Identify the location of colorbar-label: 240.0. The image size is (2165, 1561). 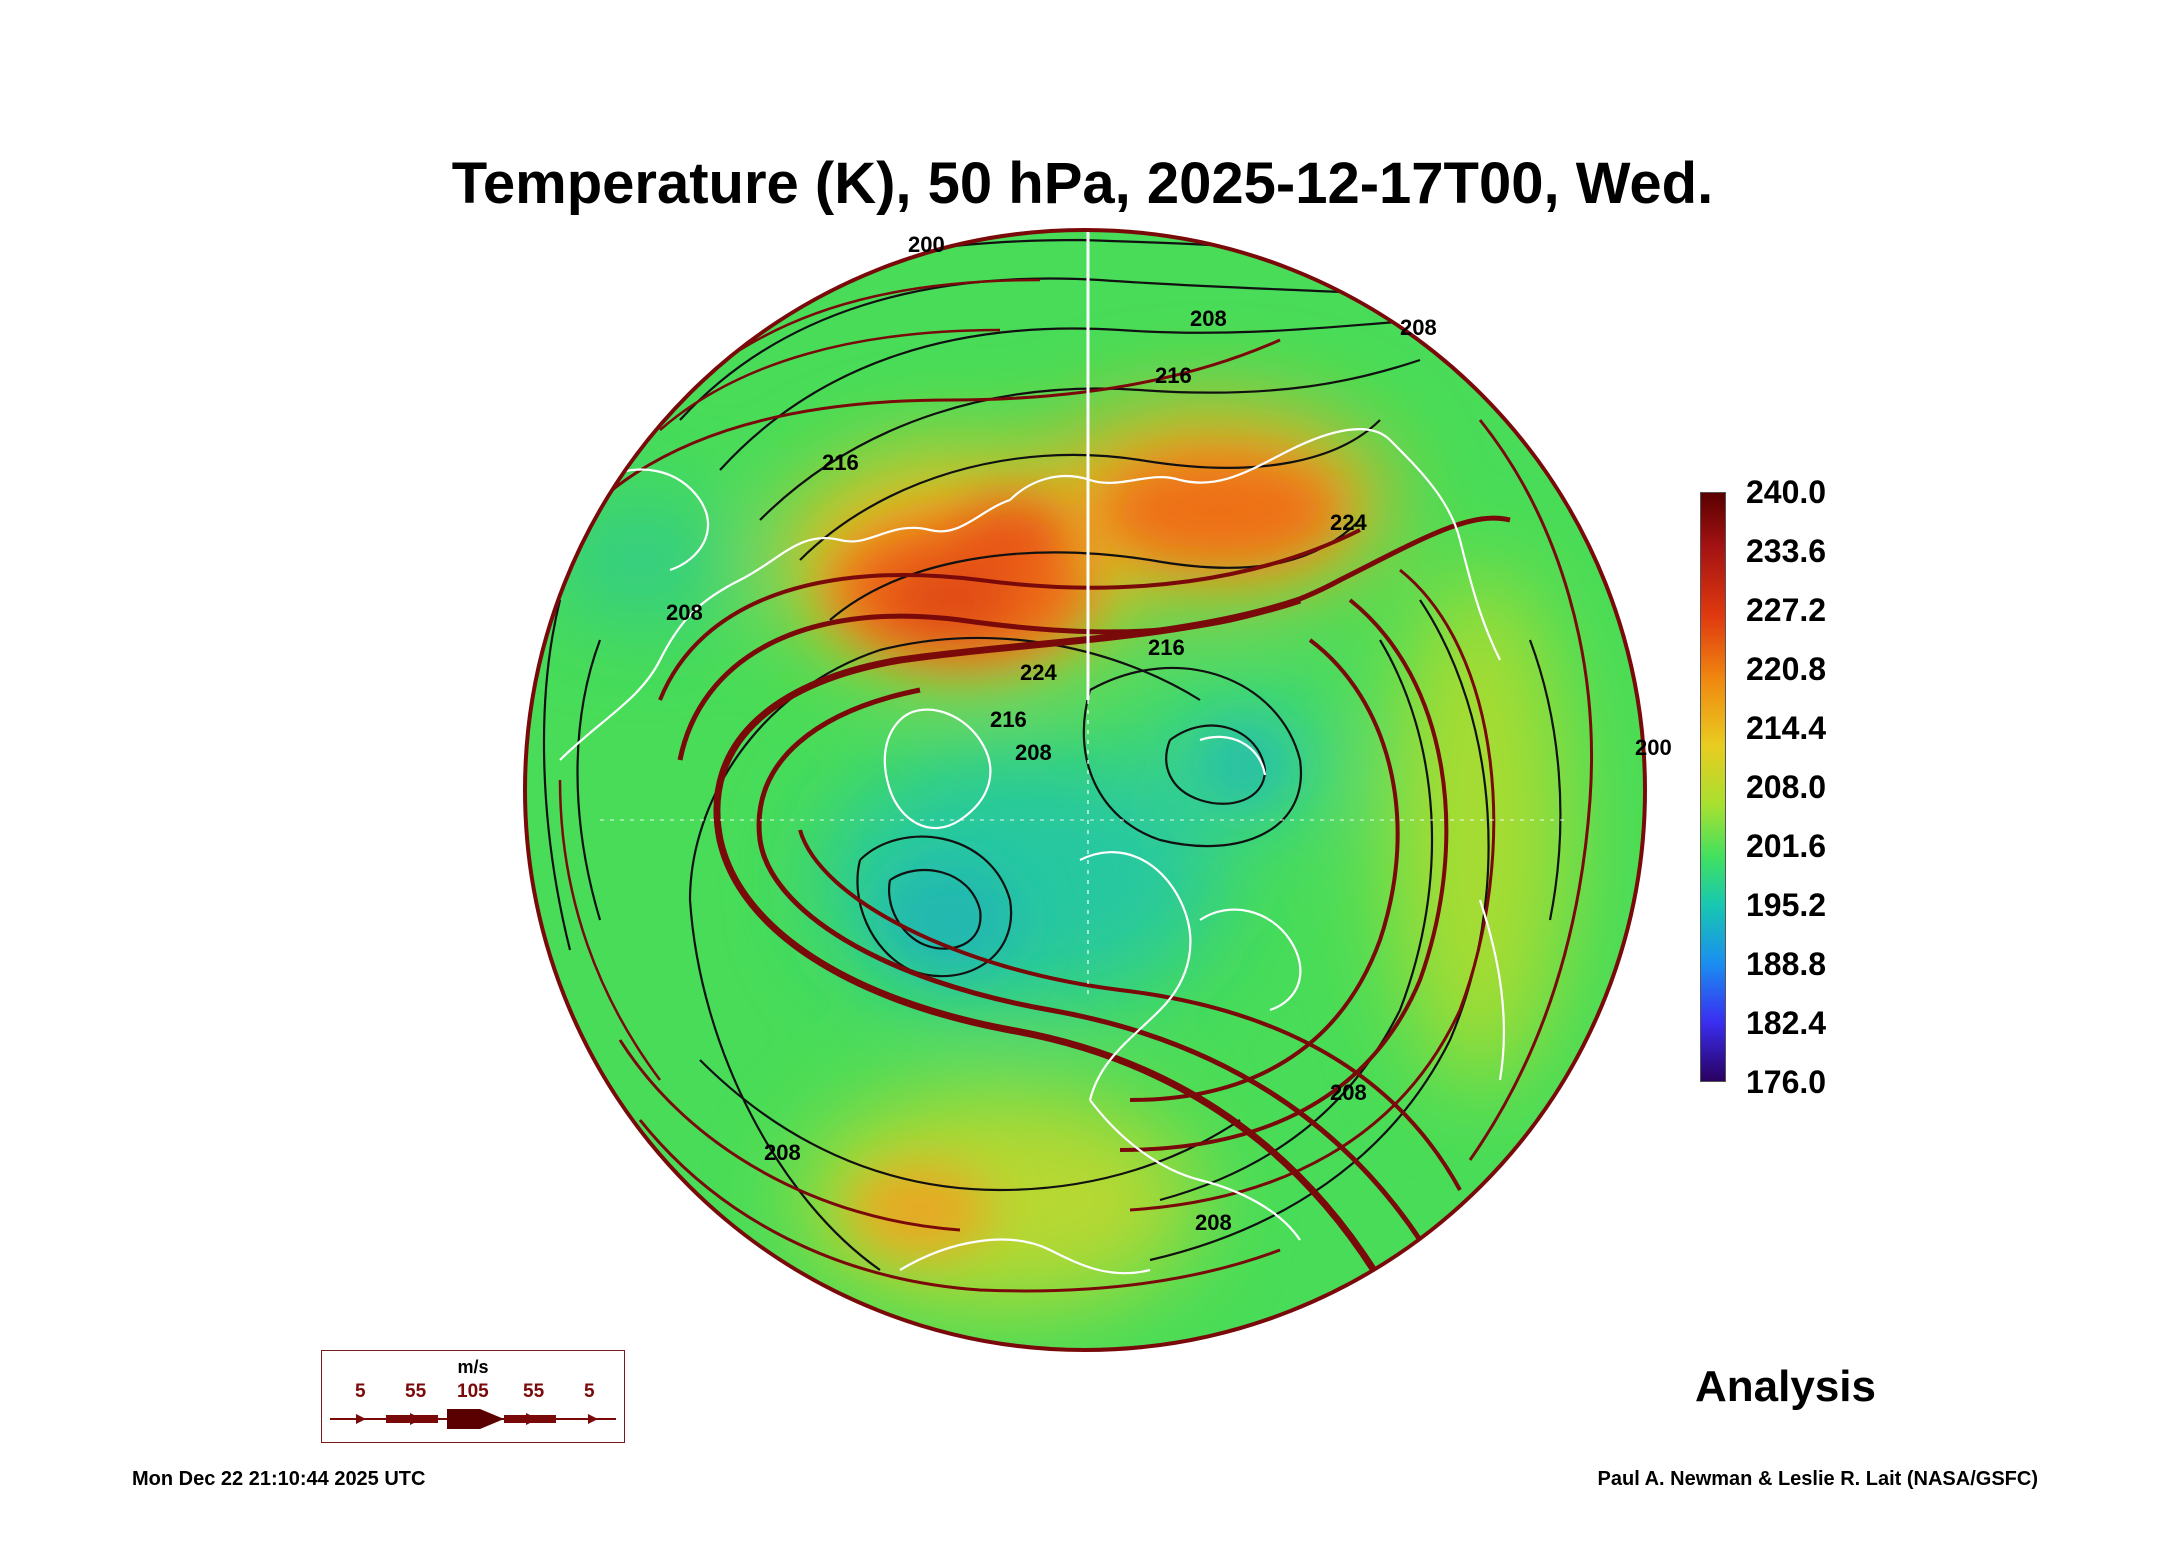
(1786, 492).